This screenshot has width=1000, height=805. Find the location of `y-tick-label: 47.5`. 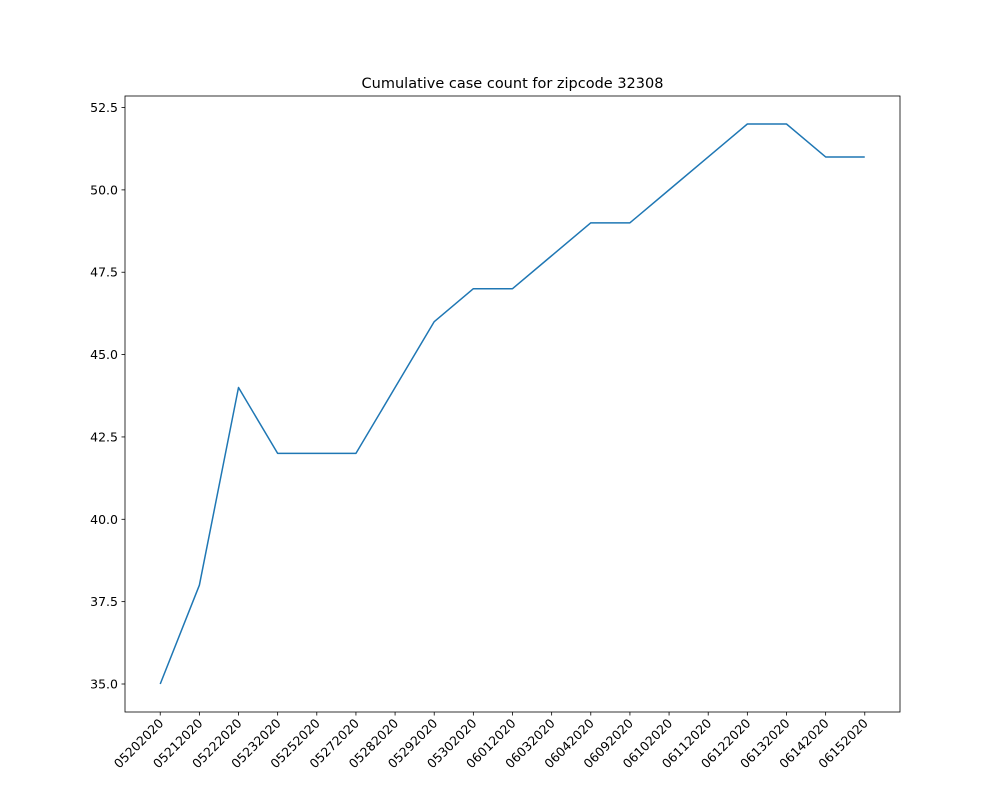

y-tick-label: 47.5 is located at coordinates (104, 272).